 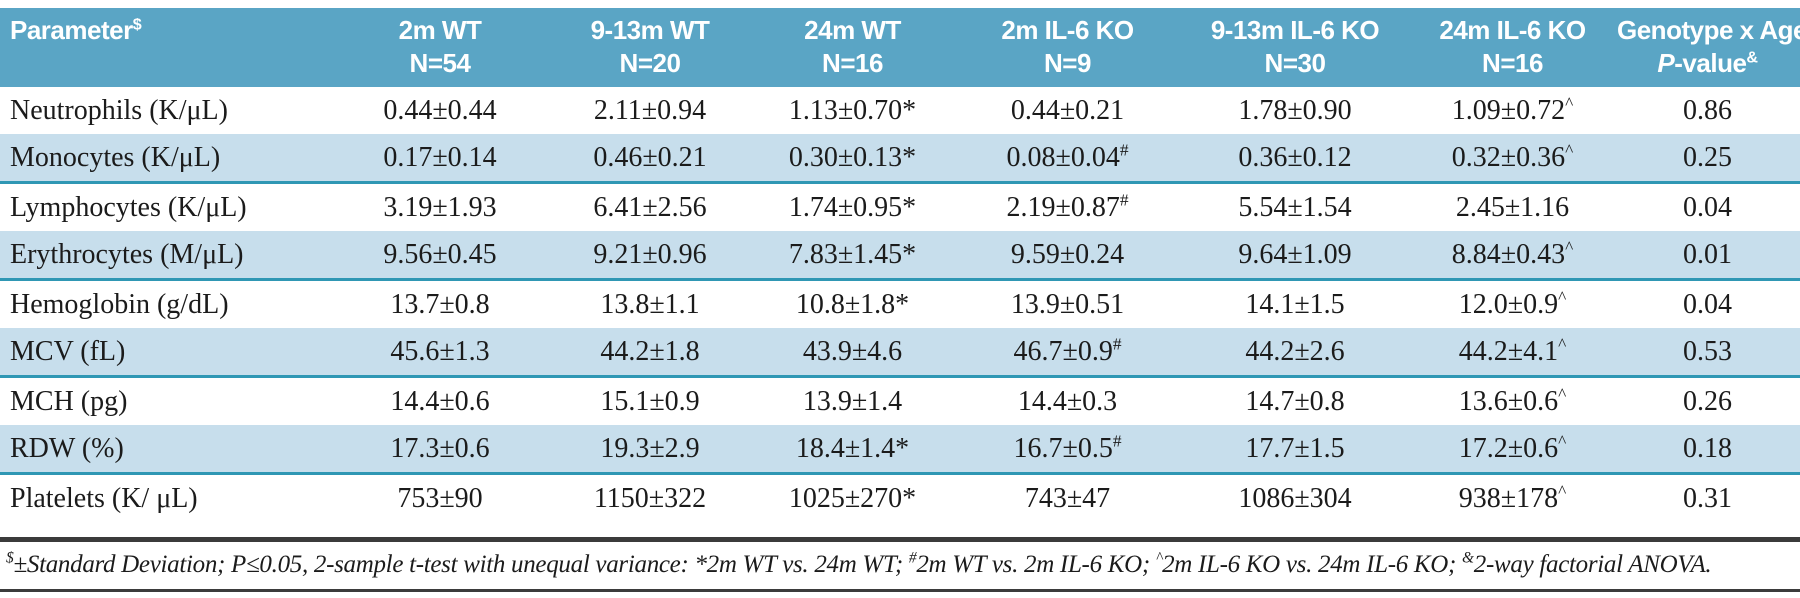 What do you see at coordinates (1067, 353) in the screenshot?
I see `value-cell: 46.7±0.9#` at bounding box center [1067, 353].